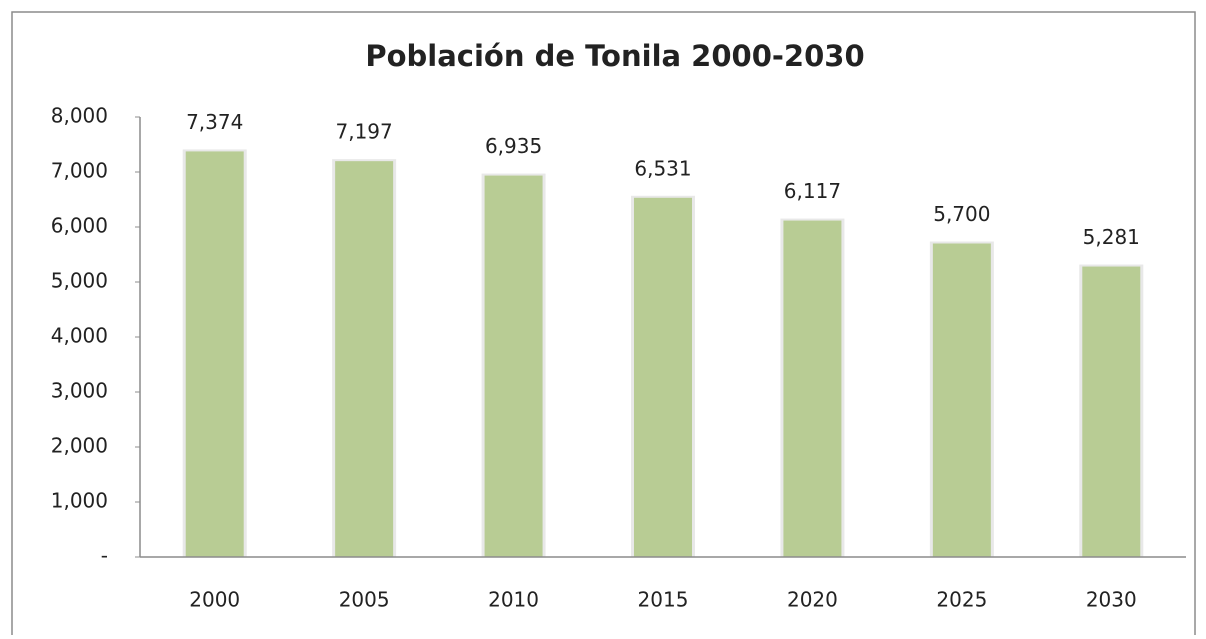  What do you see at coordinates (1111, 237) in the screenshot?
I see `value-label: 5,281` at bounding box center [1111, 237].